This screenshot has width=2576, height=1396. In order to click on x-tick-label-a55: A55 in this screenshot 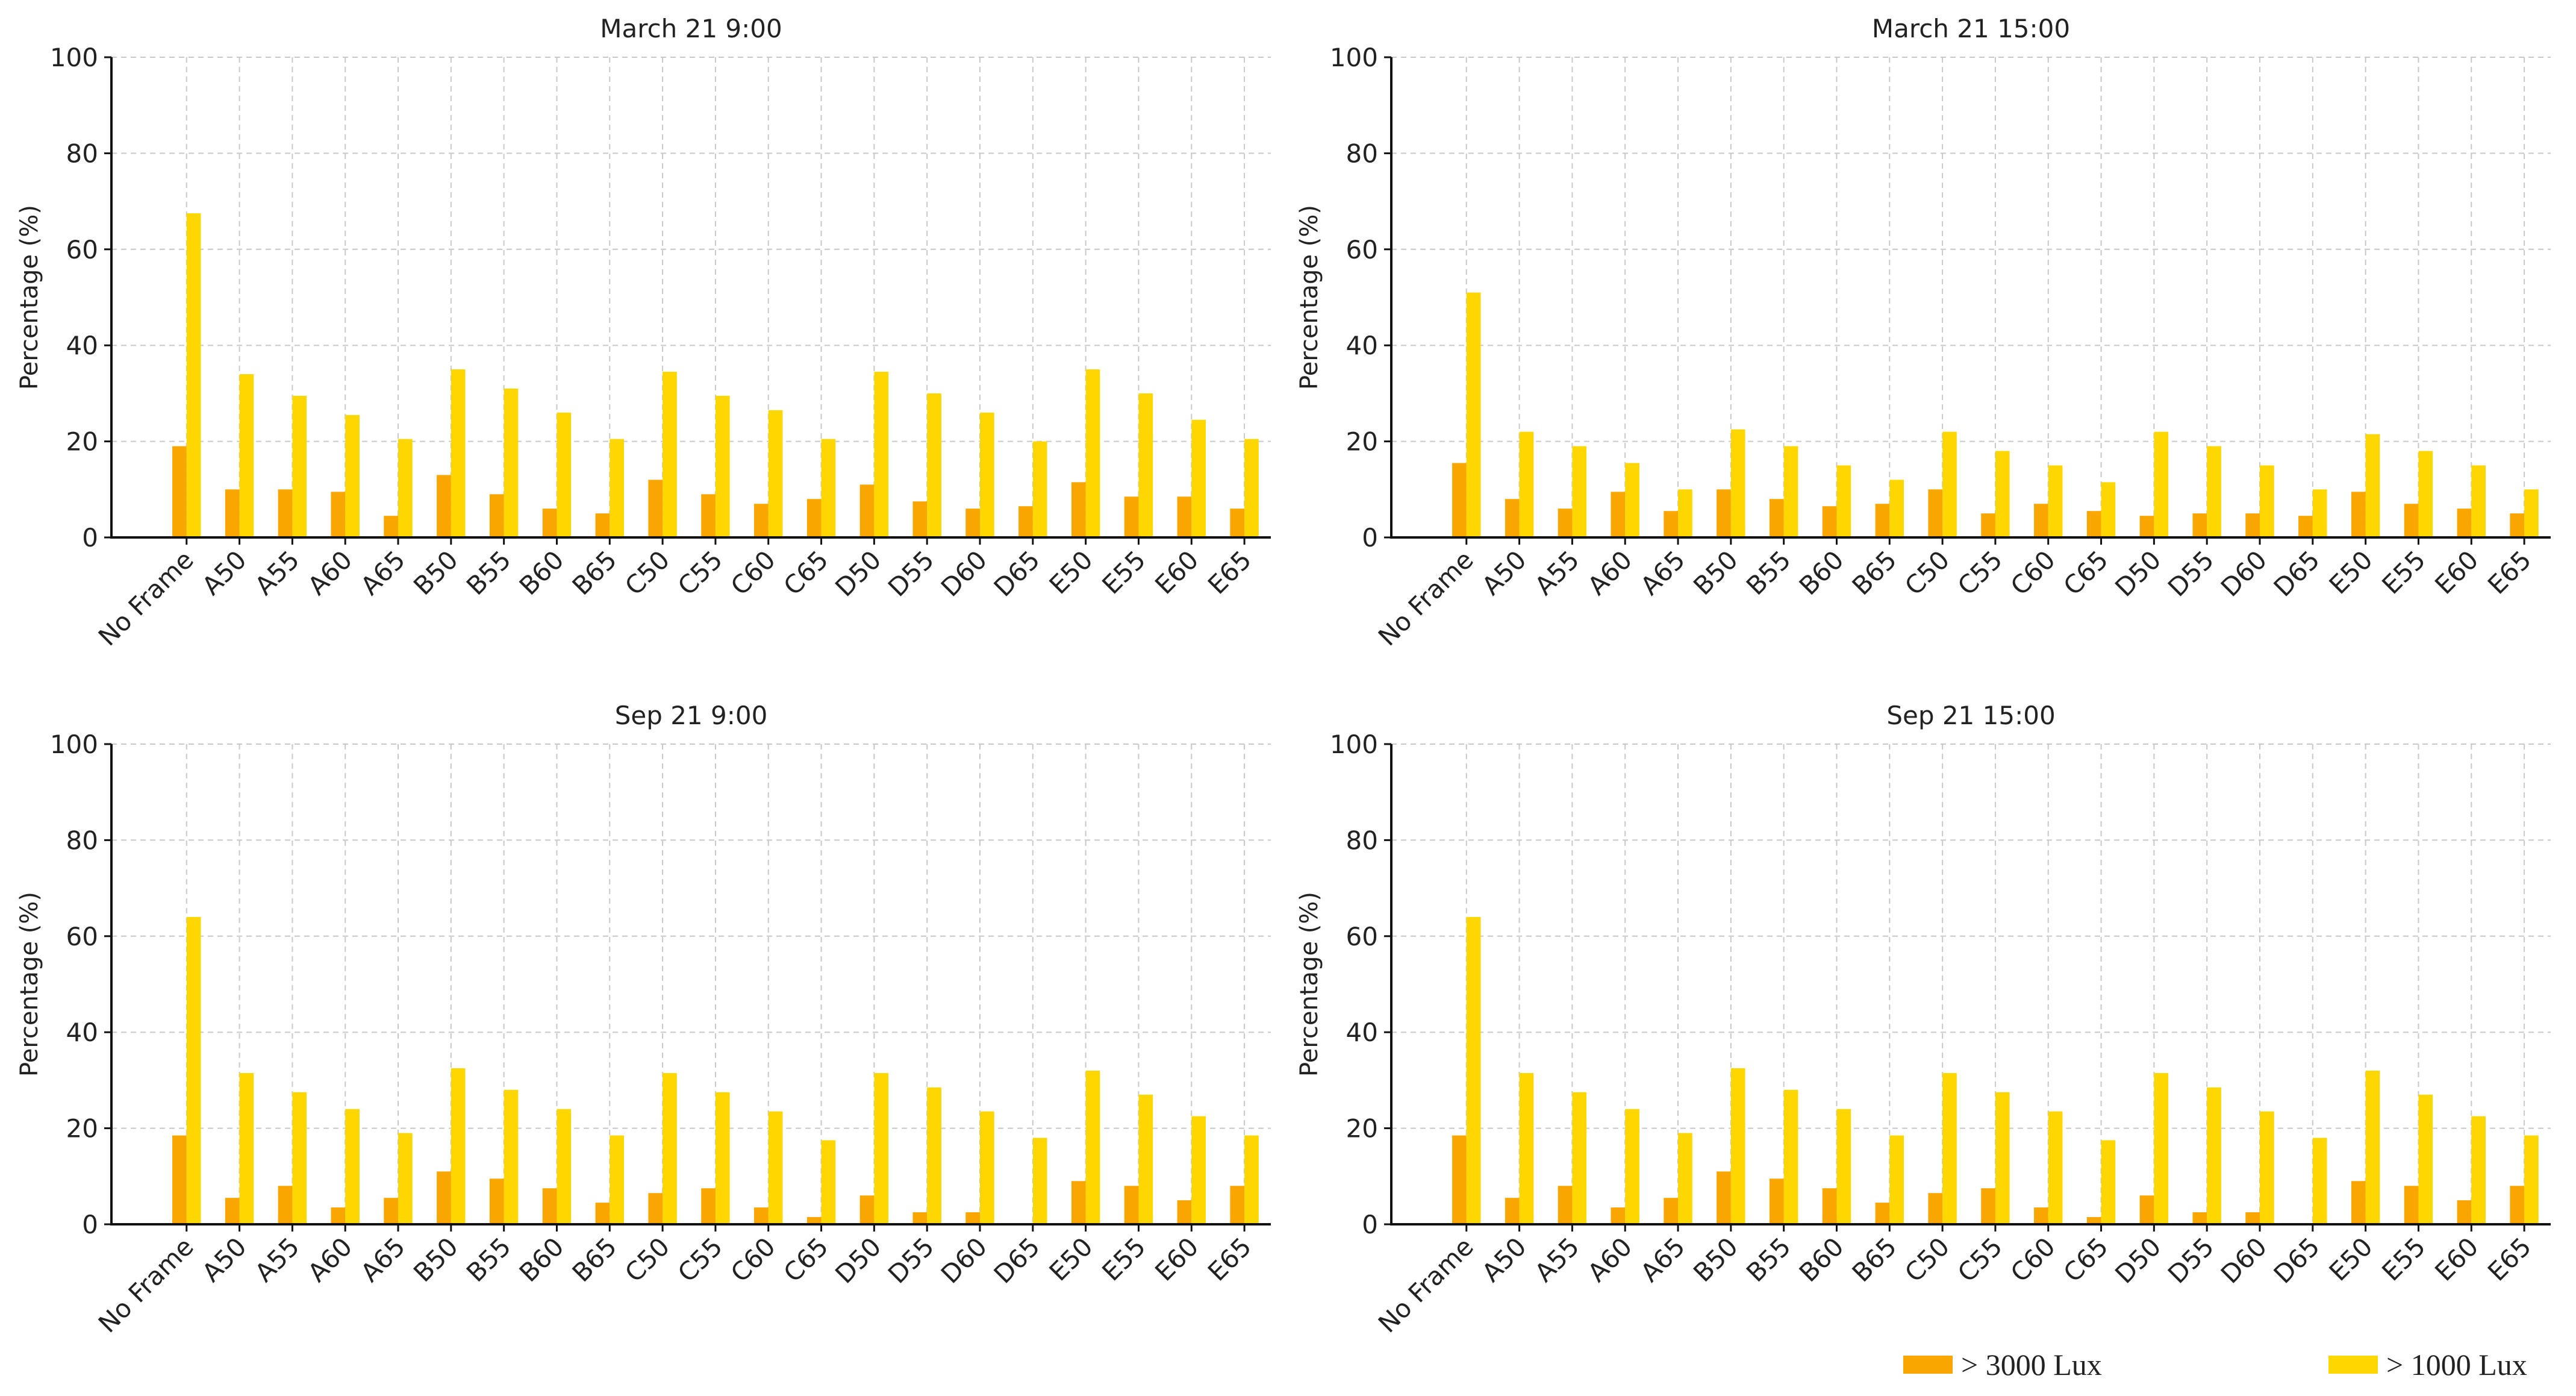, I will do `click(1557, 1260)`.